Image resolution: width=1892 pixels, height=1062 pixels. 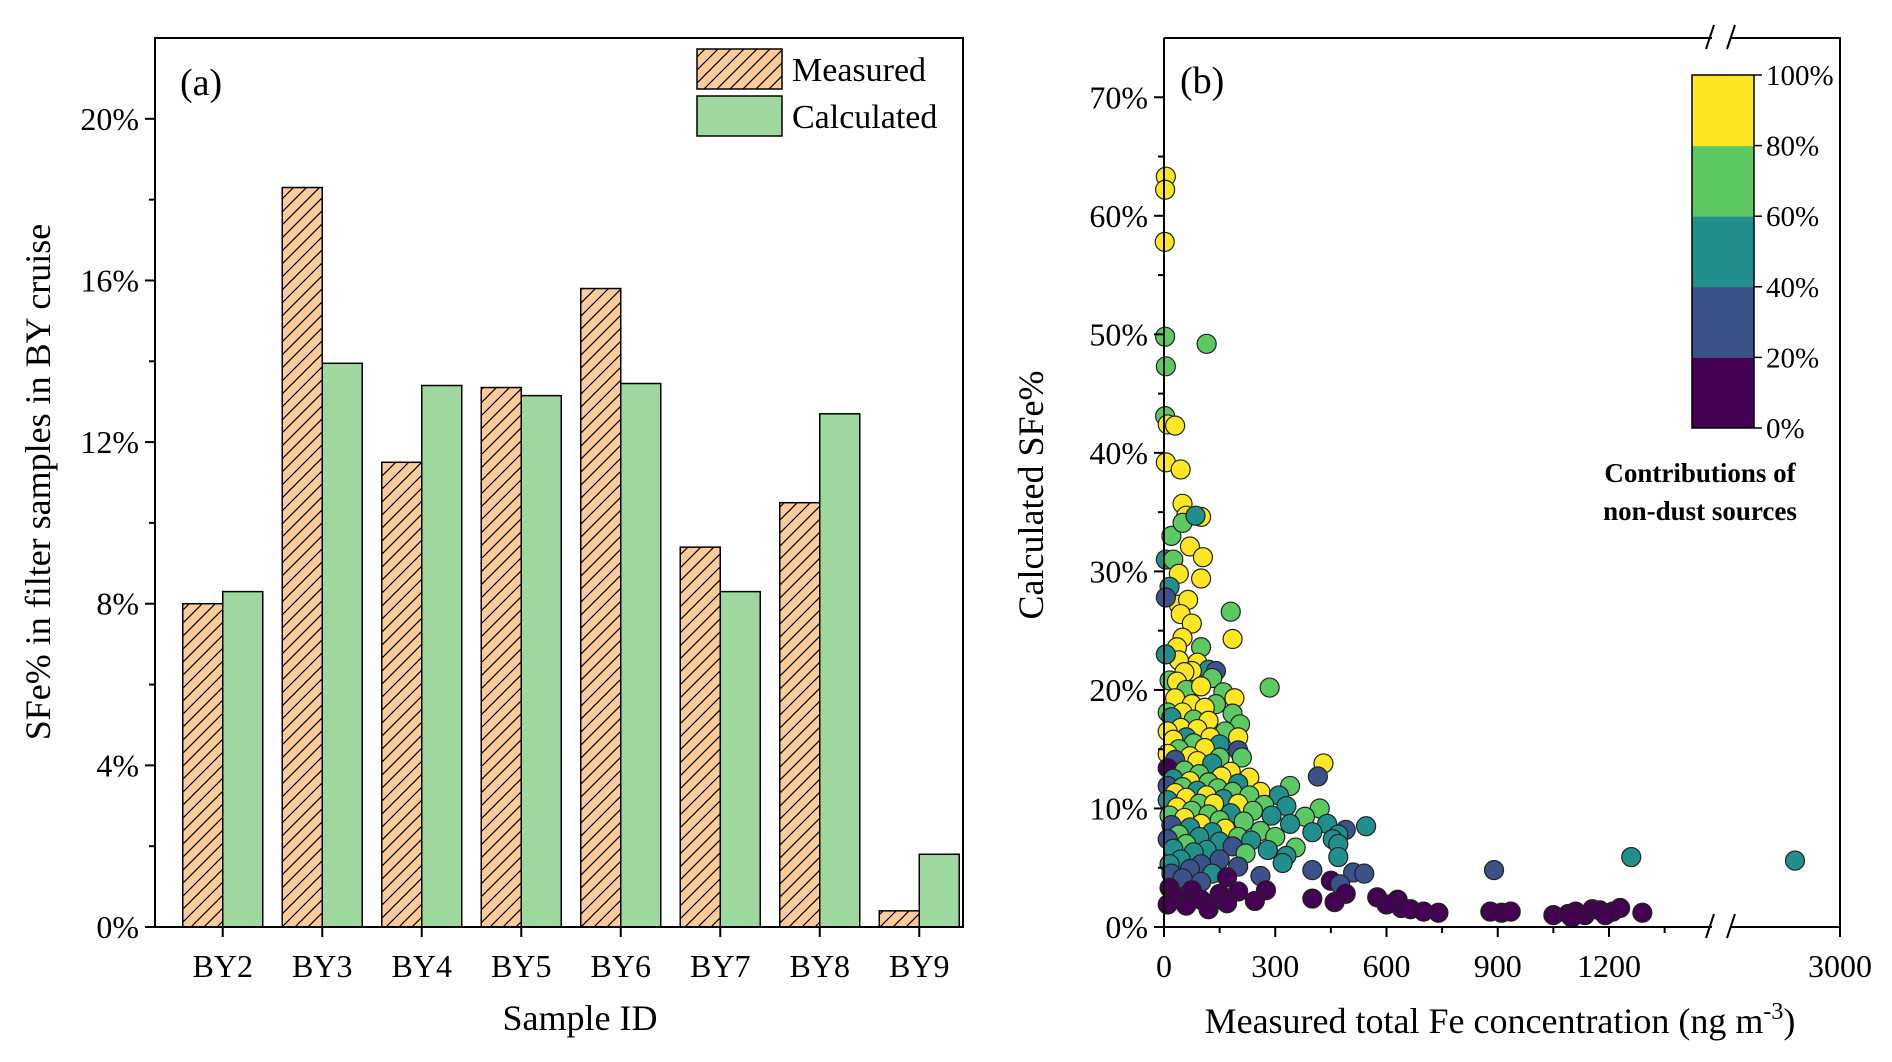 What do you see at coordinates (816, 92) in the screenshot?
I see `legend: Measured Calculated` at bounding box center [816, 92].